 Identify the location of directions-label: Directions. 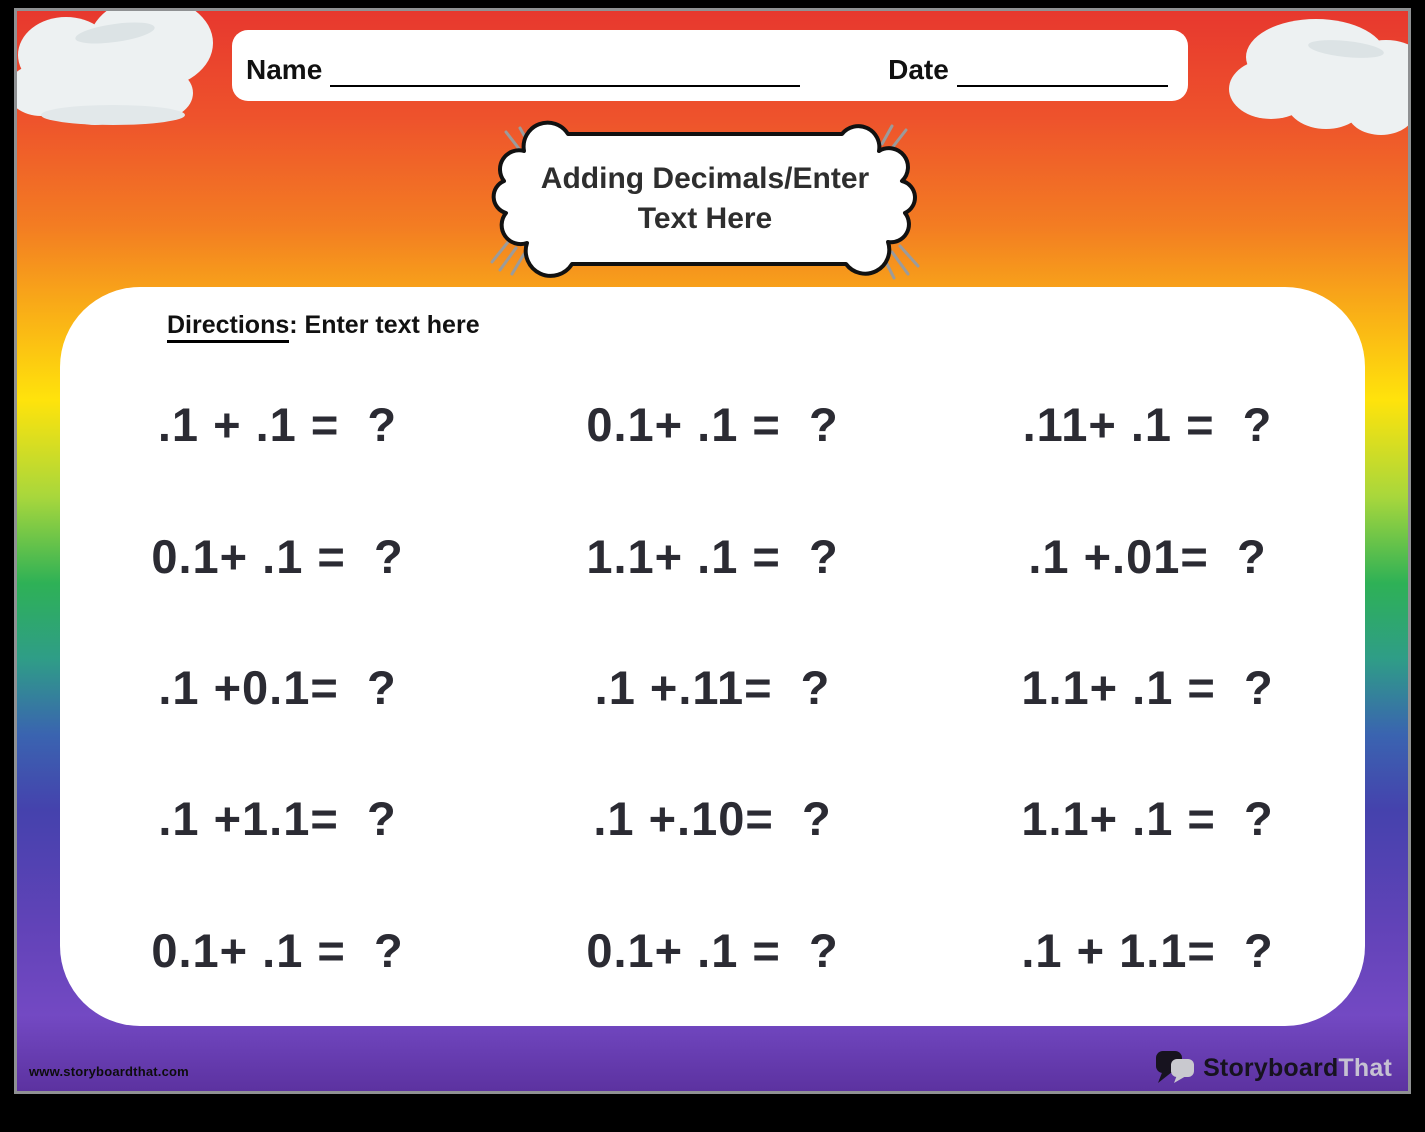
(228, 327).